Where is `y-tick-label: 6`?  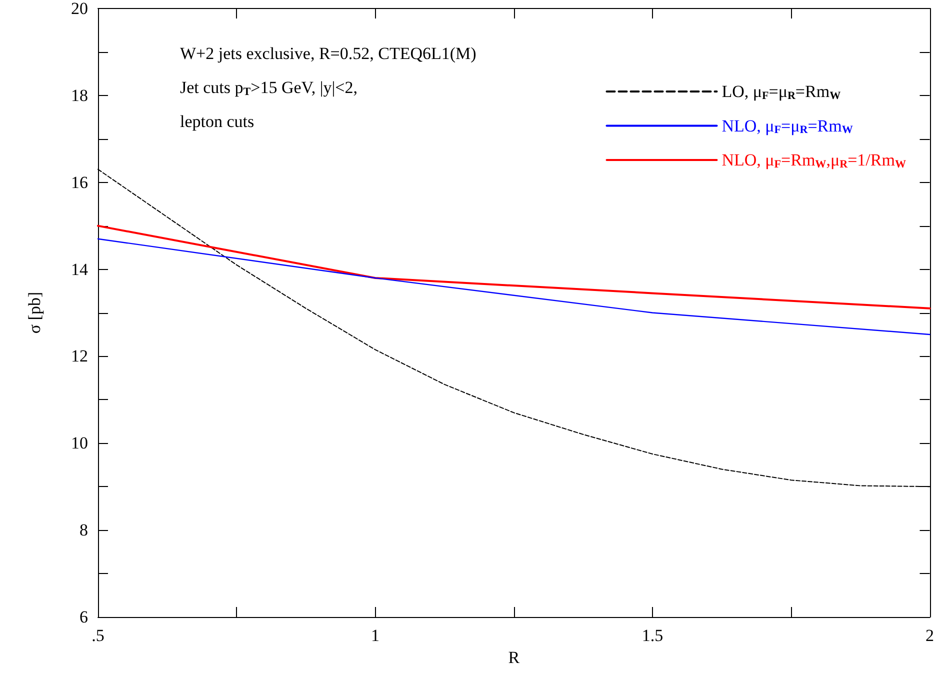
y-tick-label: 6 is located at coordinates (84, 617).